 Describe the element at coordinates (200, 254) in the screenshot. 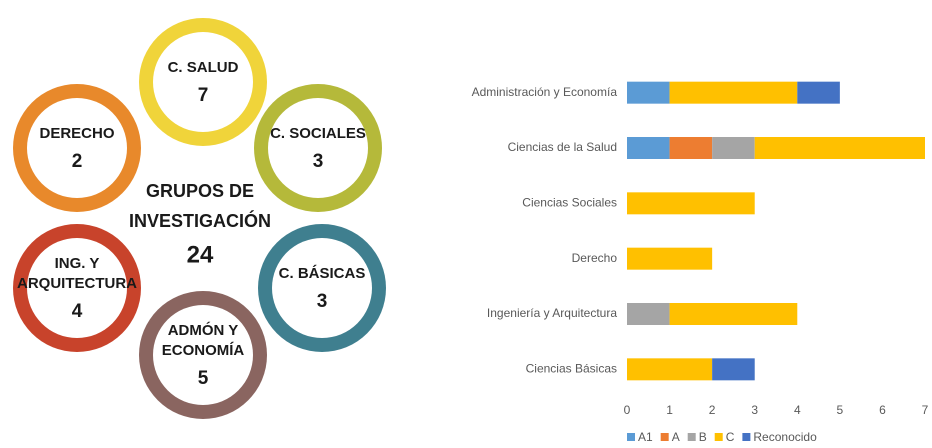

I see `center-value: 24` at that location.